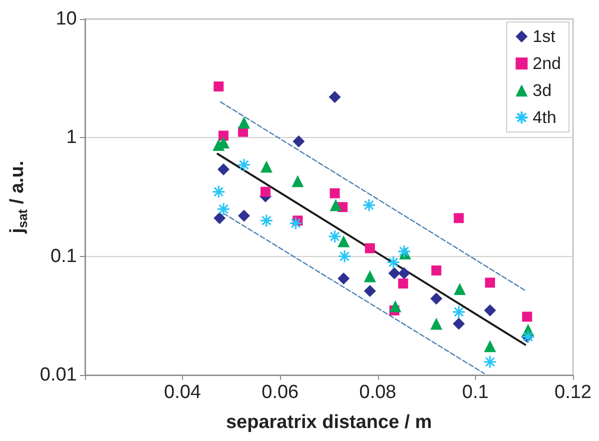  Describe the element at coordinates (329, 422) in the screenshot. I see `x-axis-title: separatrix distance / m` at that location.